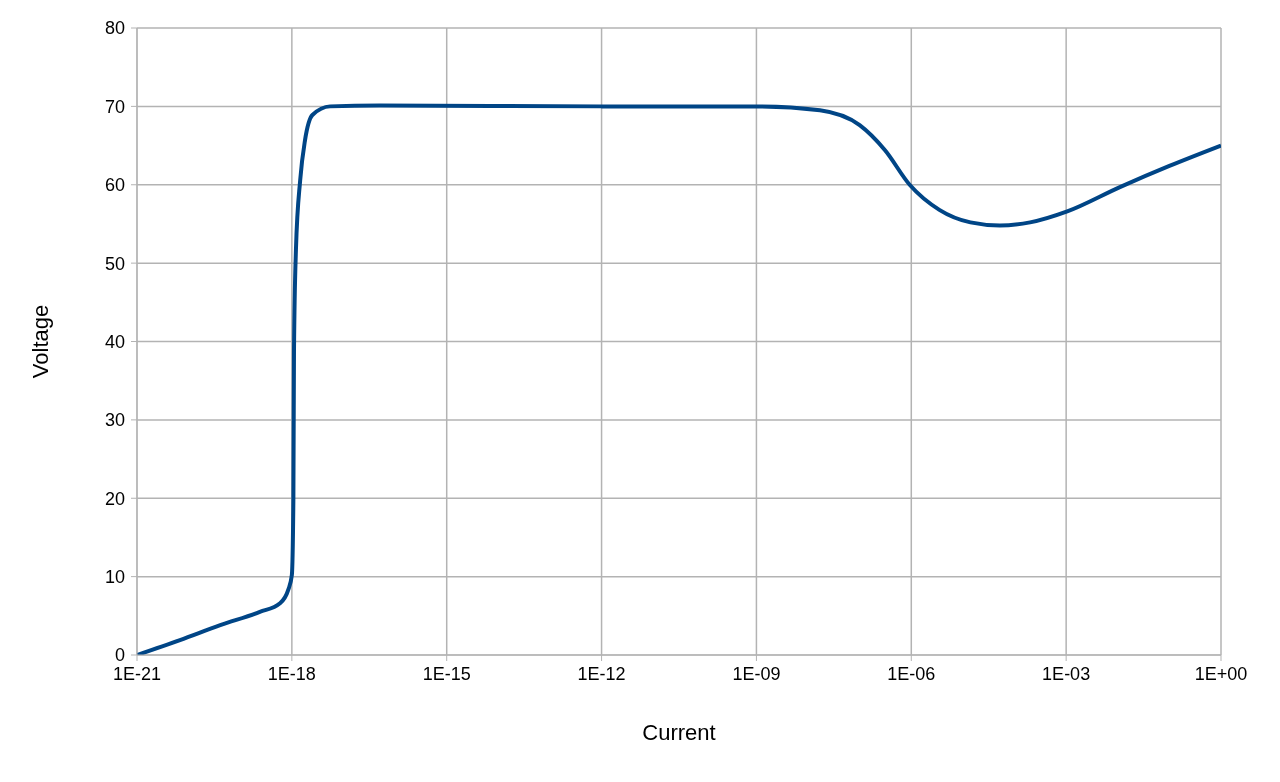 This screenshot has width=1280, height=782. What do you see at coordinates (1221, 673) in the screenshot?
I see `x-tick-label: 1E+00` at bounding box center [1221, 673].